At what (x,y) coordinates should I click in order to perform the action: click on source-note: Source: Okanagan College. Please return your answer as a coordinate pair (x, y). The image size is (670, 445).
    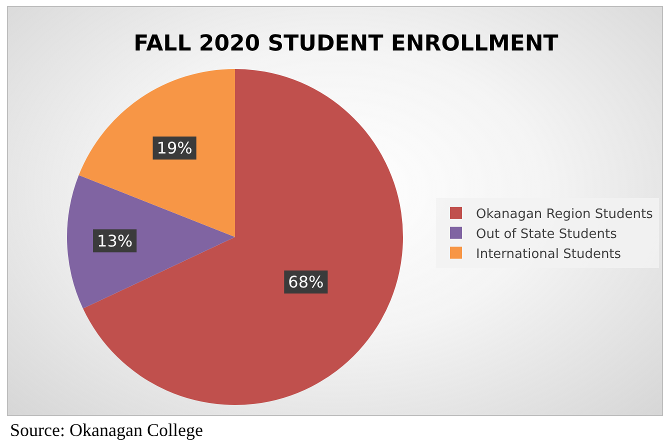
    Looking at the image, I should click on (106, 430).